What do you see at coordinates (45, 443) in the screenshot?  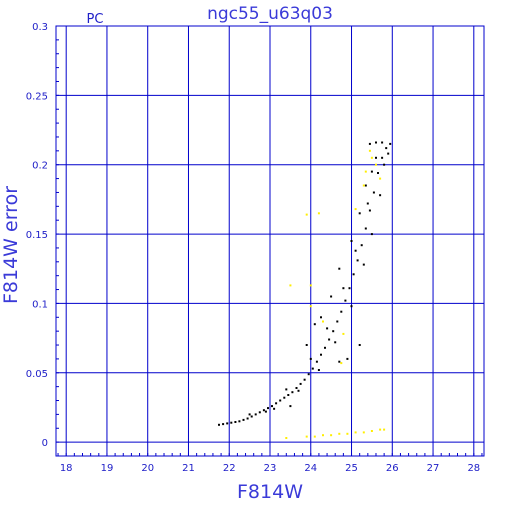 I see `y-tick-label: 0` at bounding box center [45, 443].